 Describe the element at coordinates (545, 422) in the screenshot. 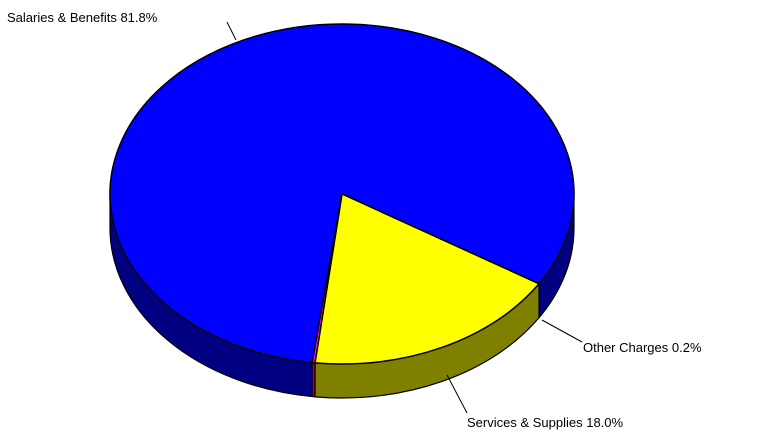

I see `label-services-supplies: Services & Supplies 18.0%` at that location.